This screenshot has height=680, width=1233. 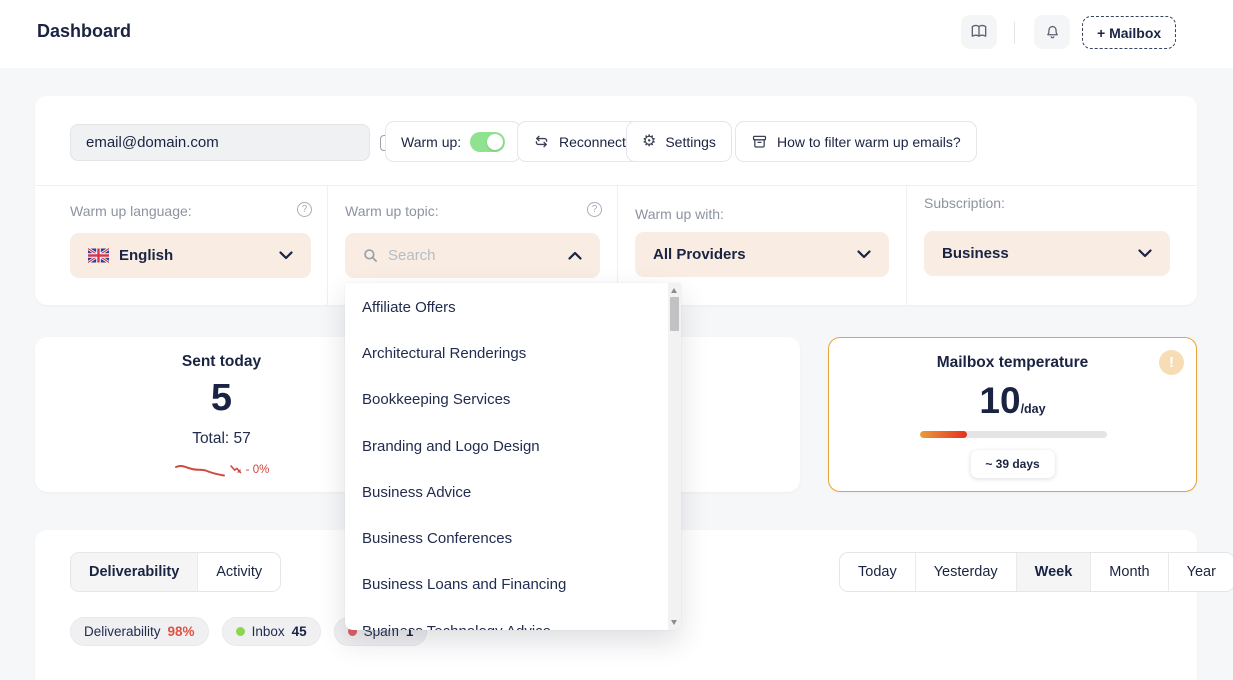 I want to click on top-header: Dashboard + Mailbox, so click(x=616, y=34).